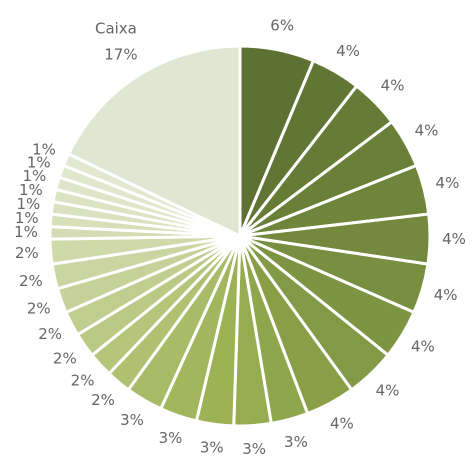  I want to click on value-label: 6%, so click(282, 26).